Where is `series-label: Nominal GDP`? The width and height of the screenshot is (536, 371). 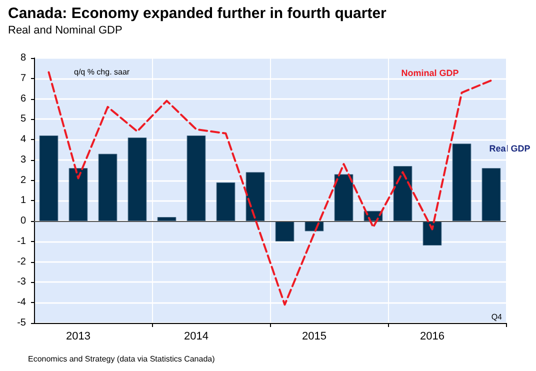
series-label: Nominal GDP is located at coordinates (430, 73).